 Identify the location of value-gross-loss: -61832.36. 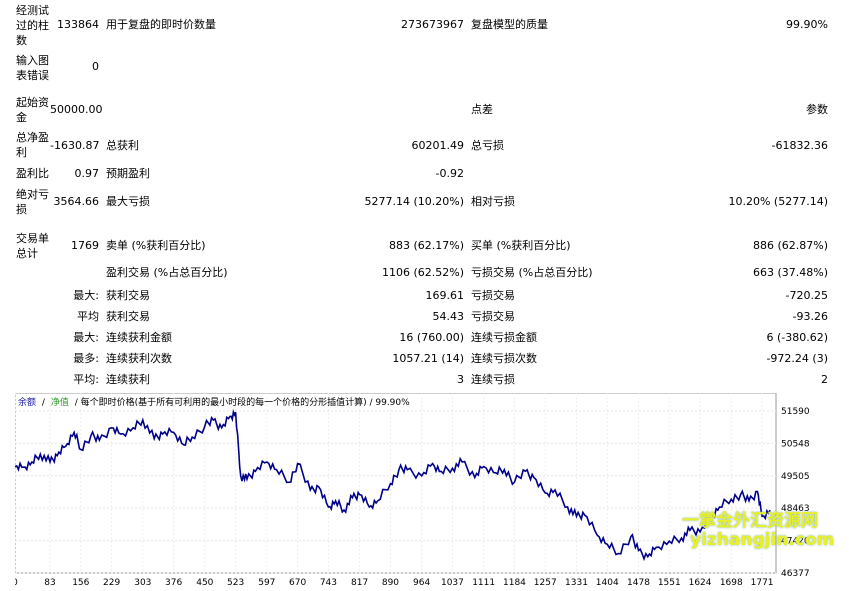
(799, 145).